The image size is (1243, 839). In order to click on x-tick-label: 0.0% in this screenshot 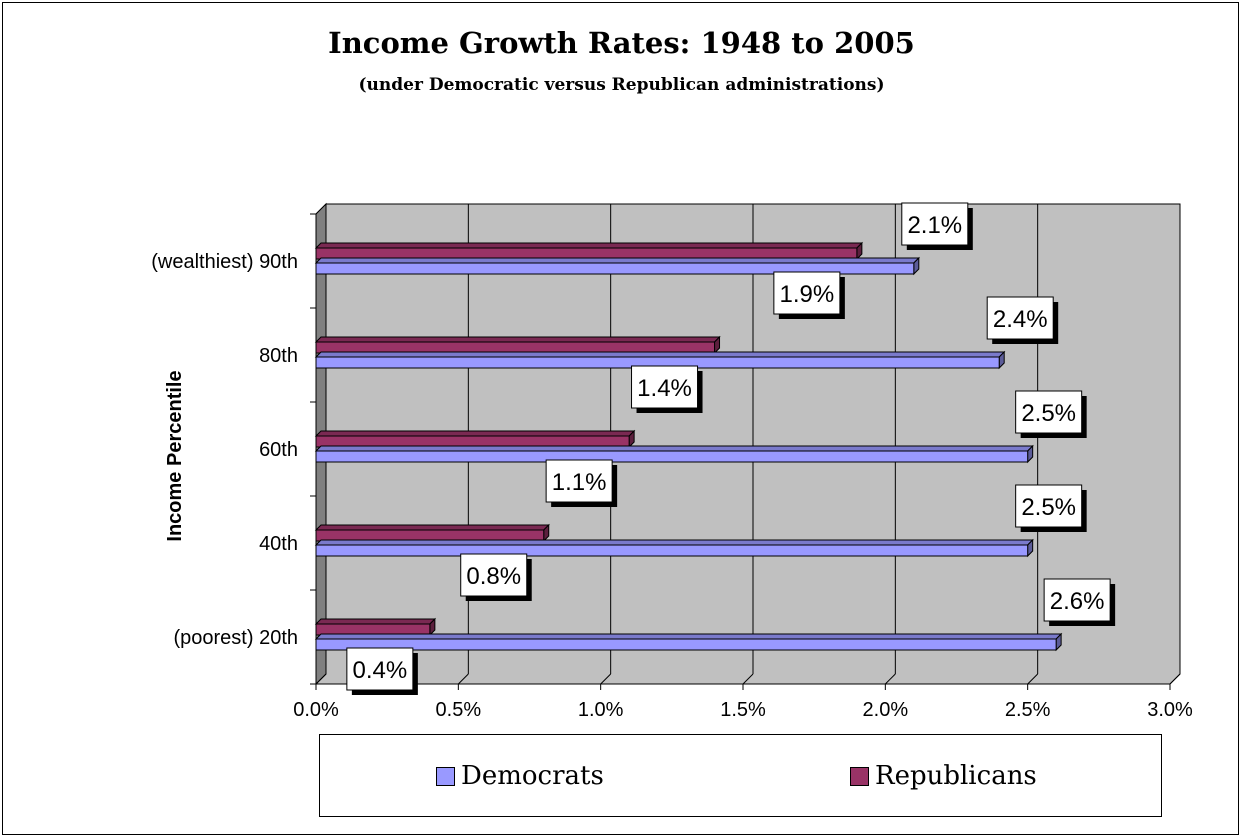, I will do `click(316, 710)`.